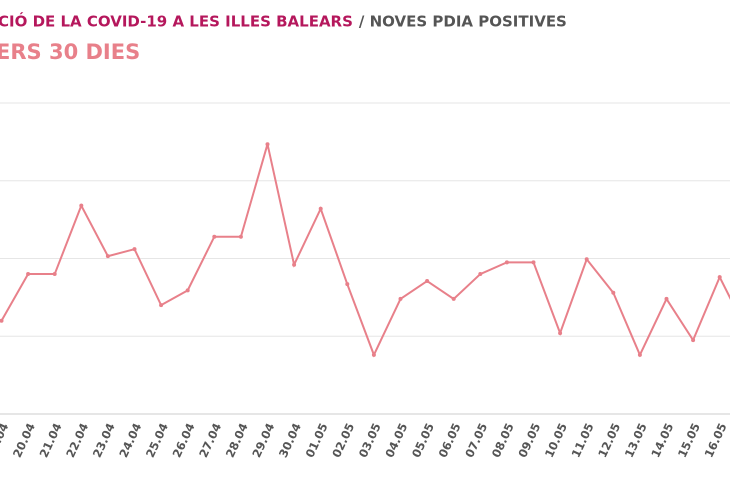 This screenshot has width=730, height=500. I want to click on x-tick-label: 02.05, so click(343, 440).